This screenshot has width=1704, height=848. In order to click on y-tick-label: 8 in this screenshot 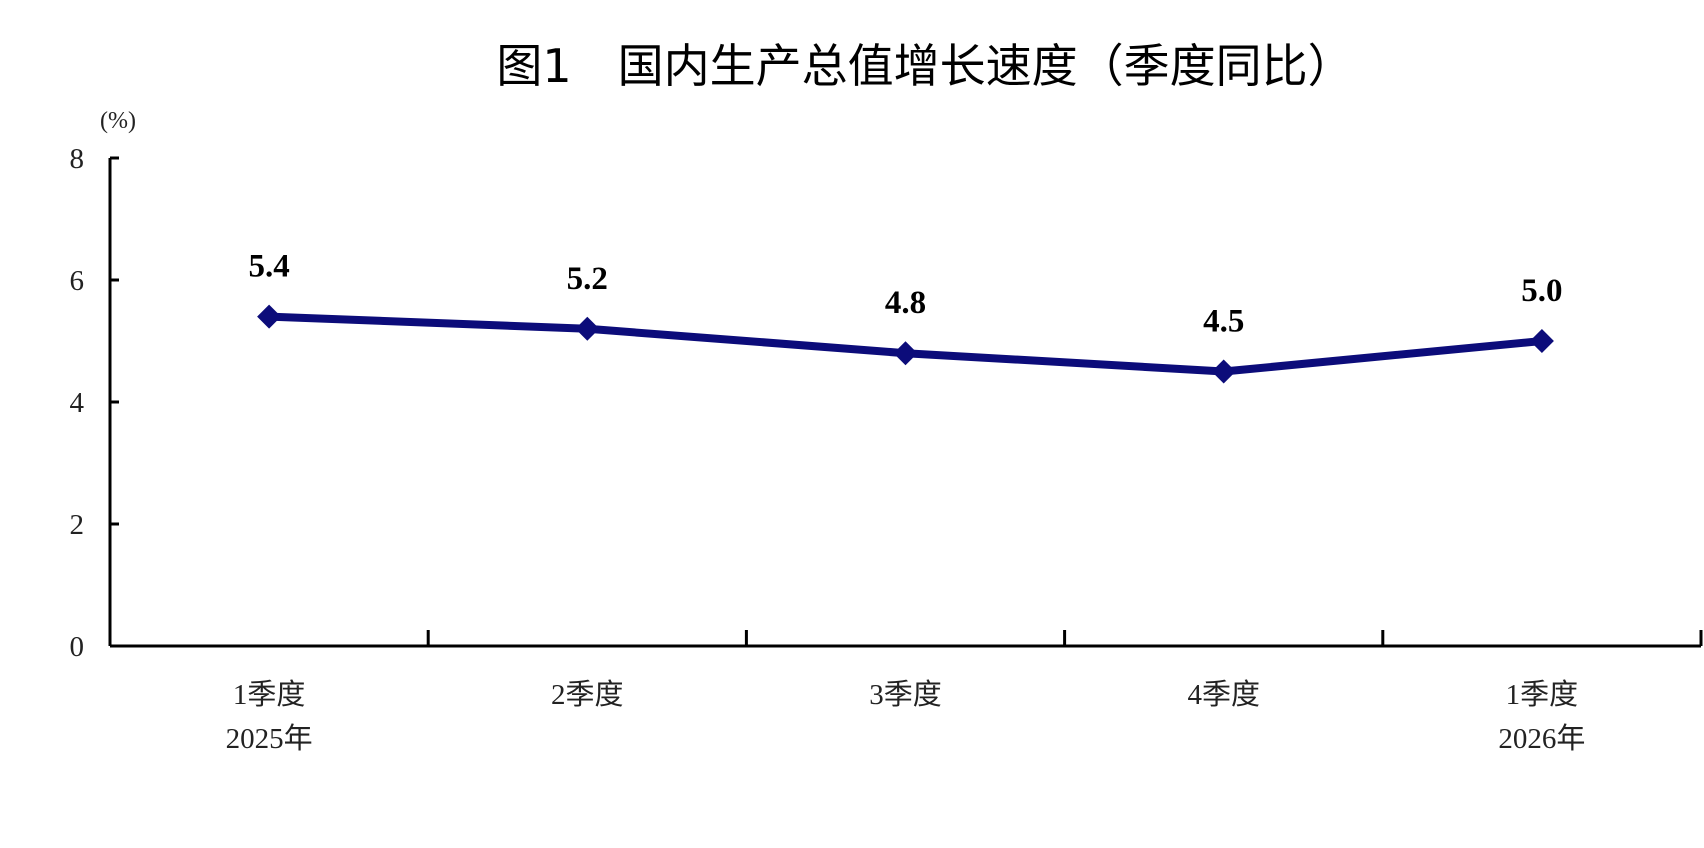, I will do `click(77, 159)`.